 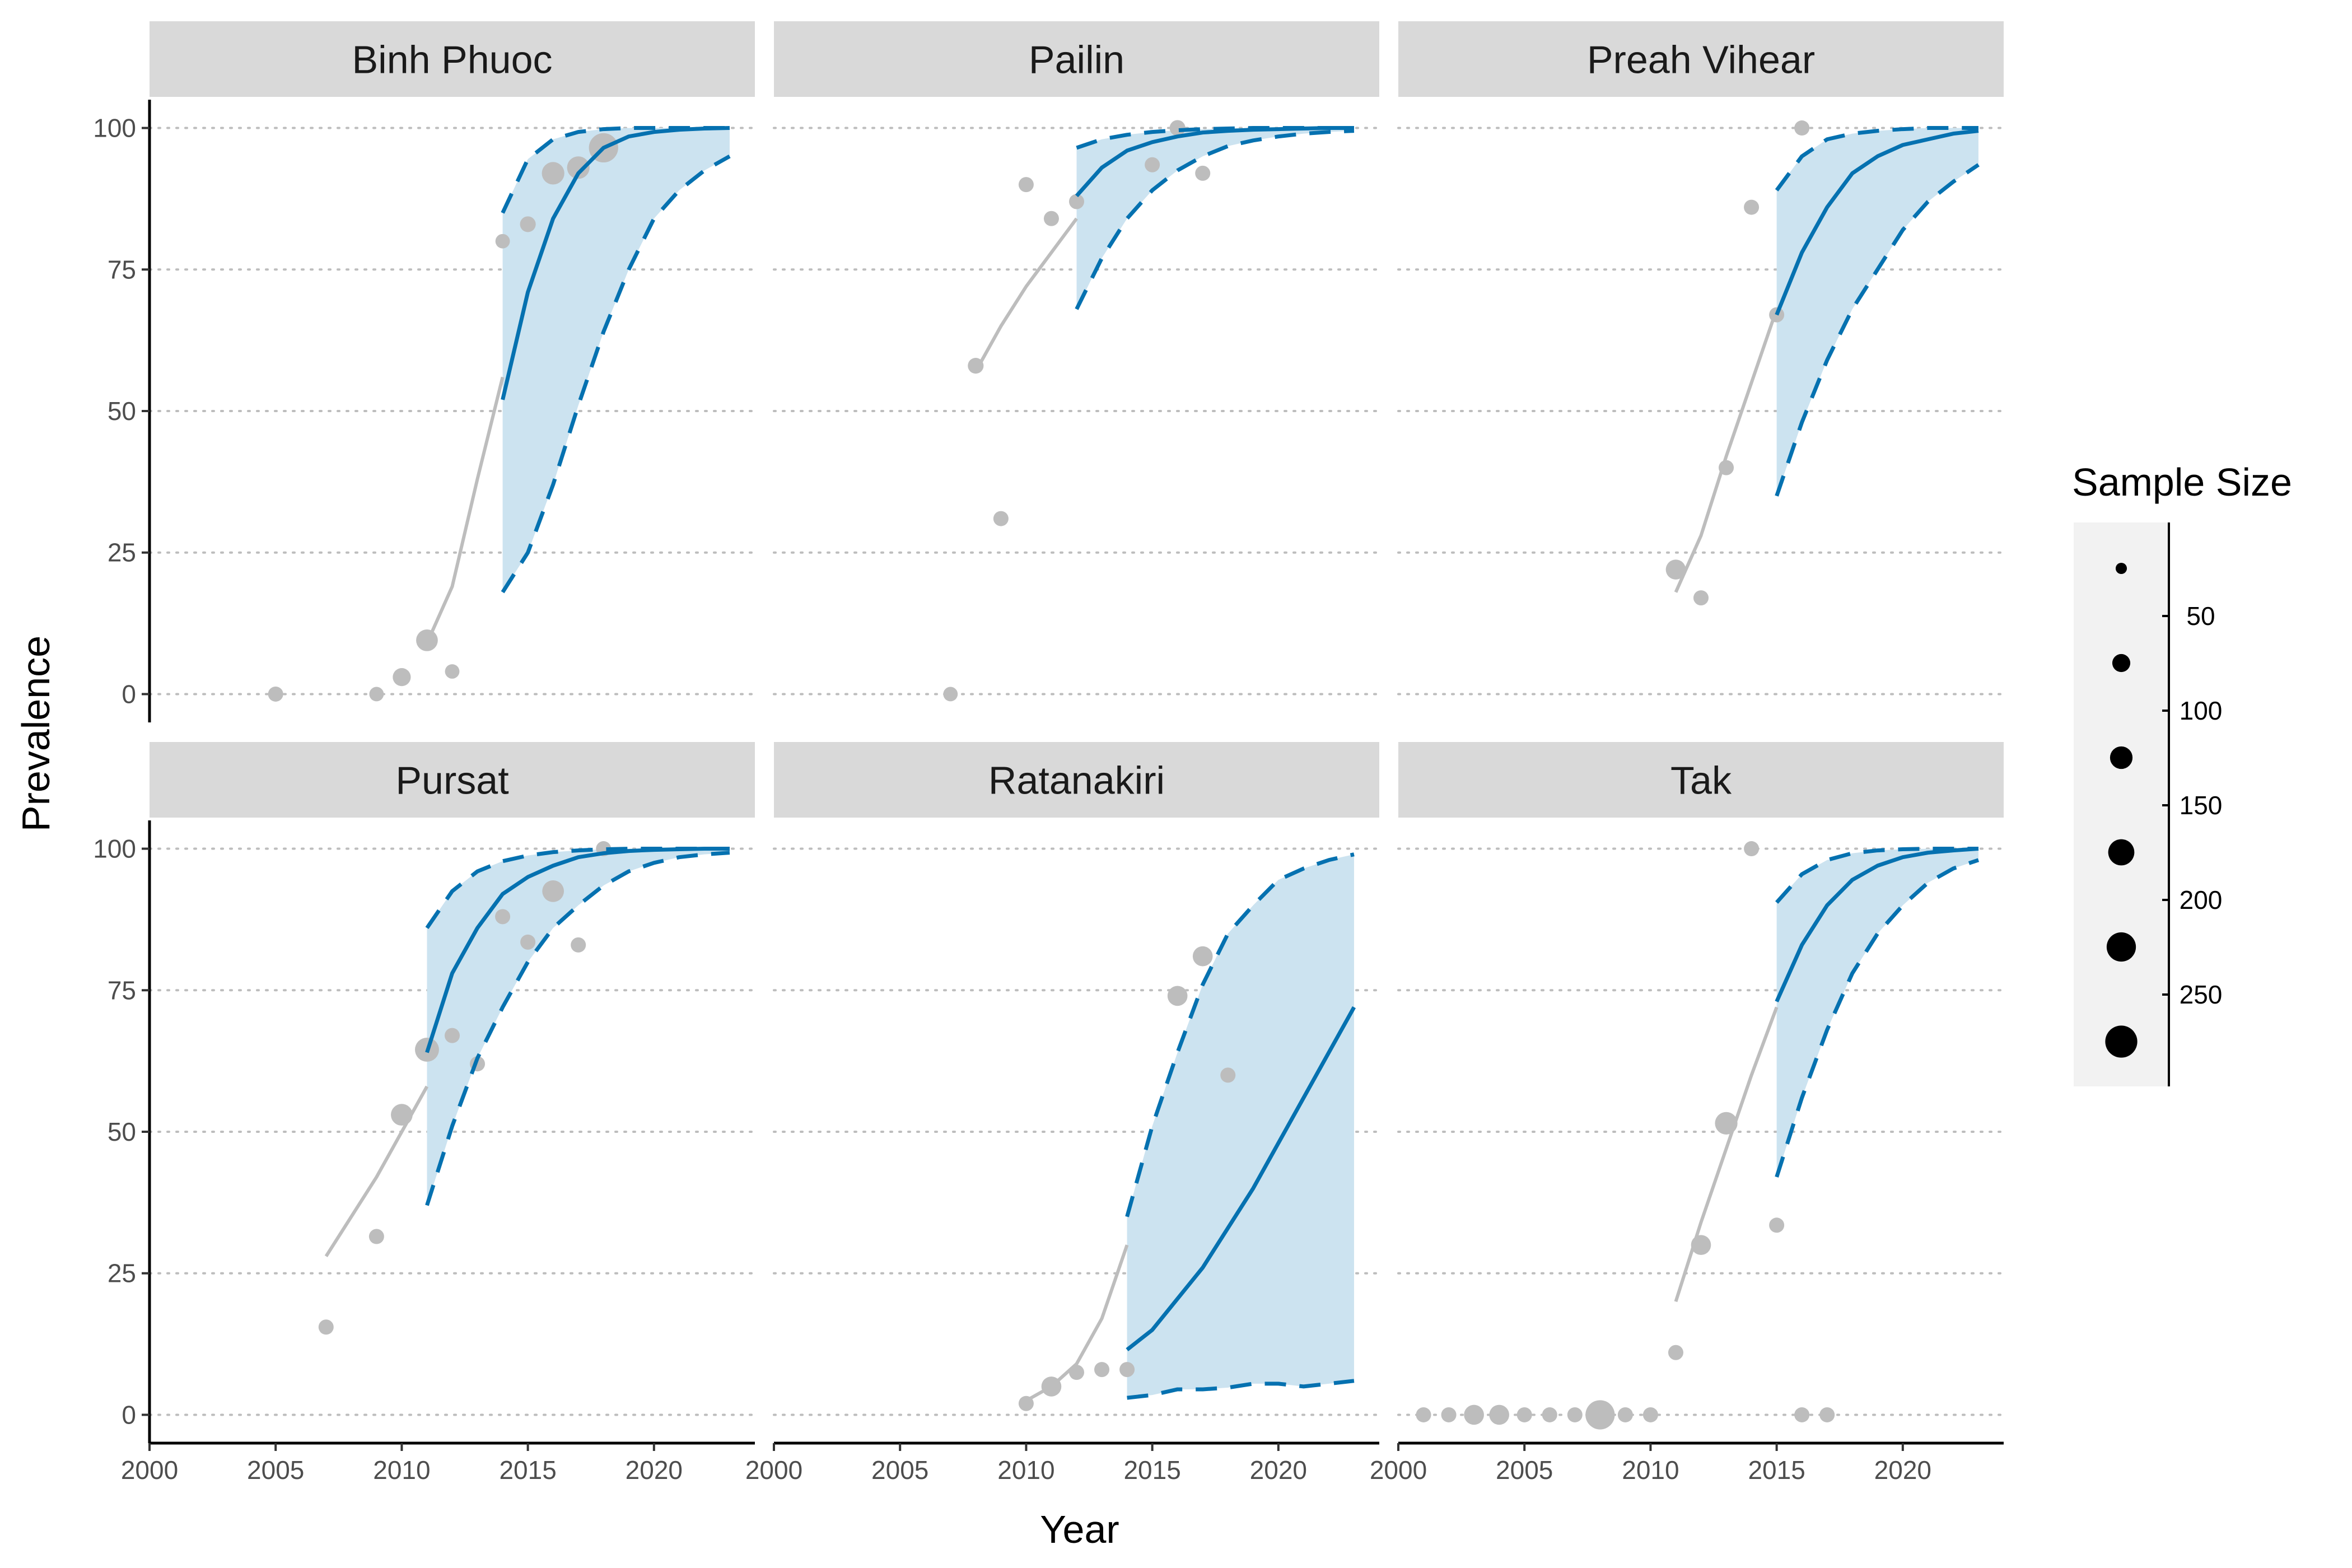 I want to click on y-tick-label: 75, so click(x=122, y=269).